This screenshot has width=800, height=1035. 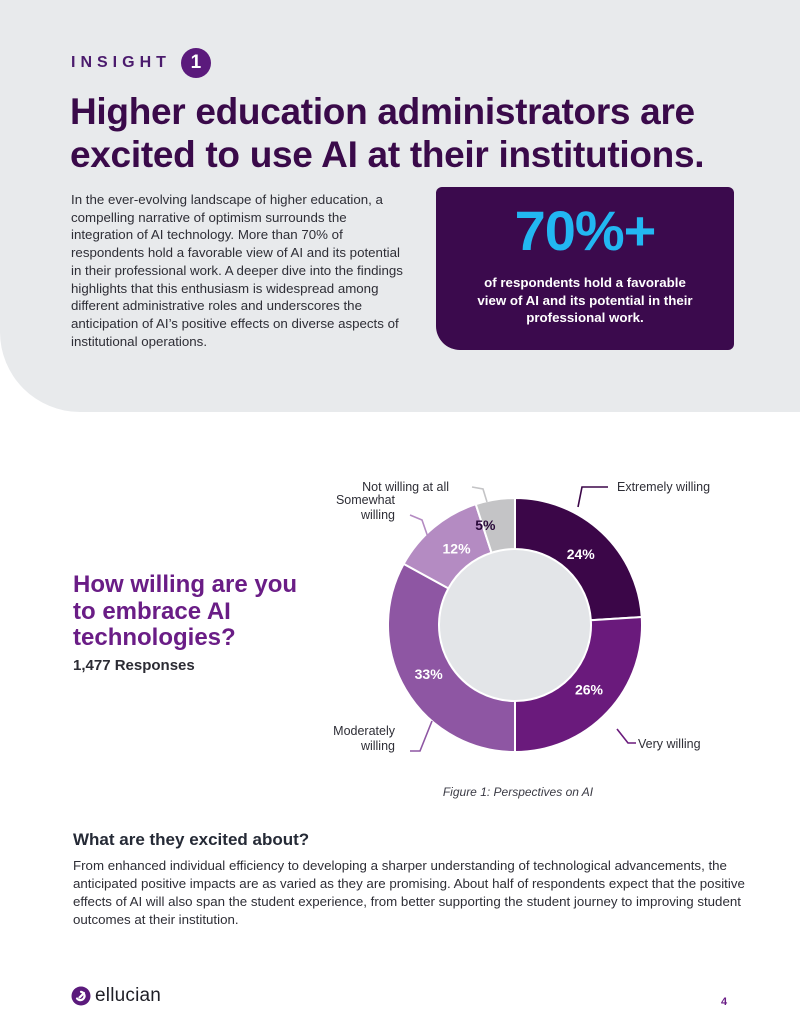 I want to click on donut-value-label-extremely-willing: 24%, so click(x=581, y=554).